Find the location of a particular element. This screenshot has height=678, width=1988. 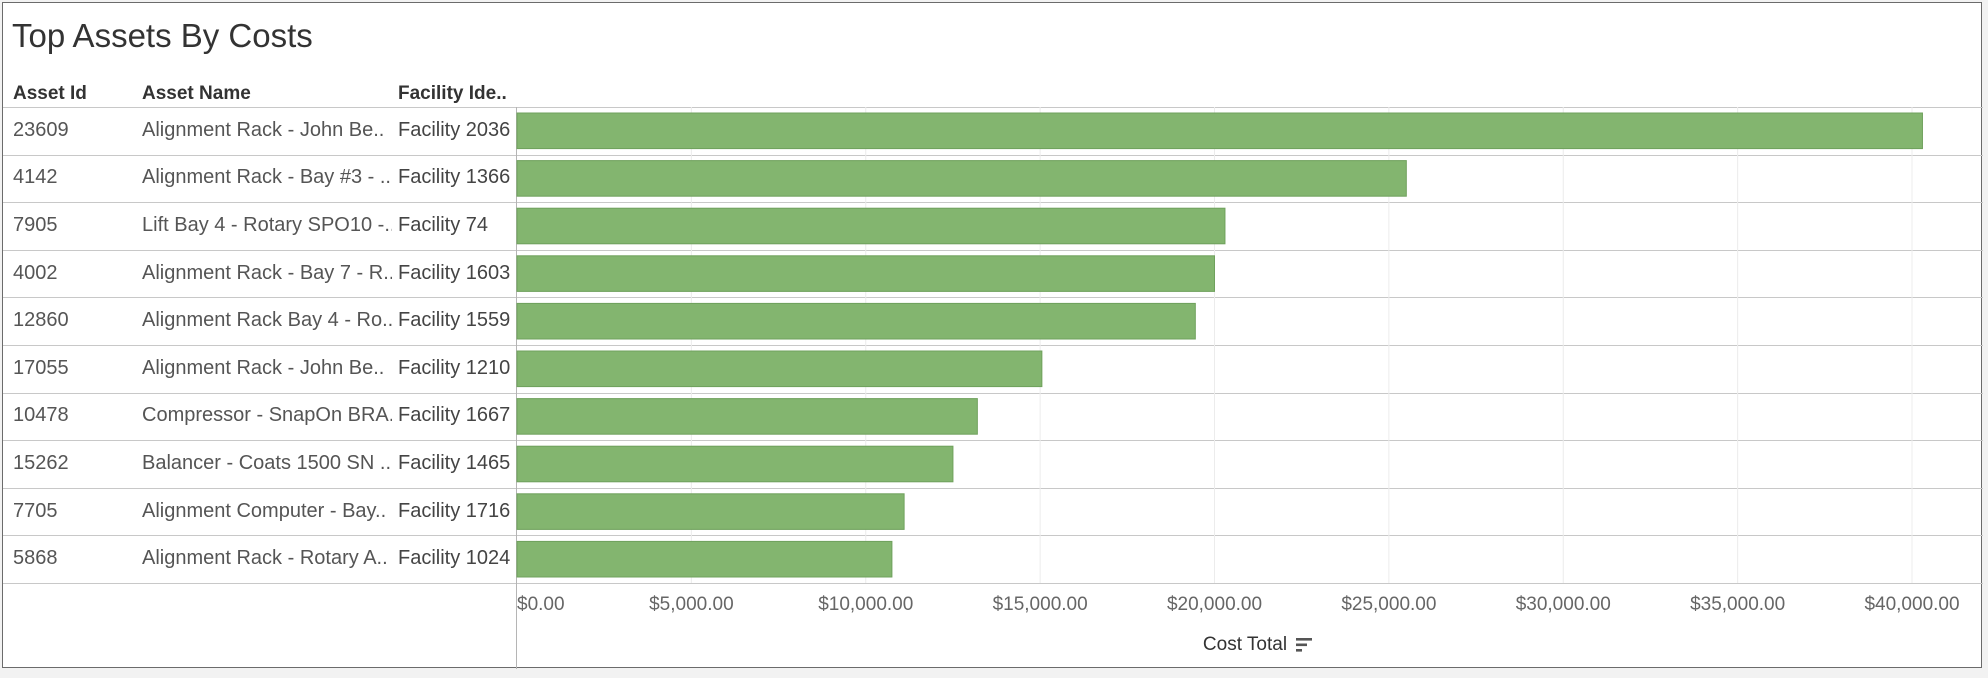

facility-cell: Facility 1465 is located at coordinates (454, 463).